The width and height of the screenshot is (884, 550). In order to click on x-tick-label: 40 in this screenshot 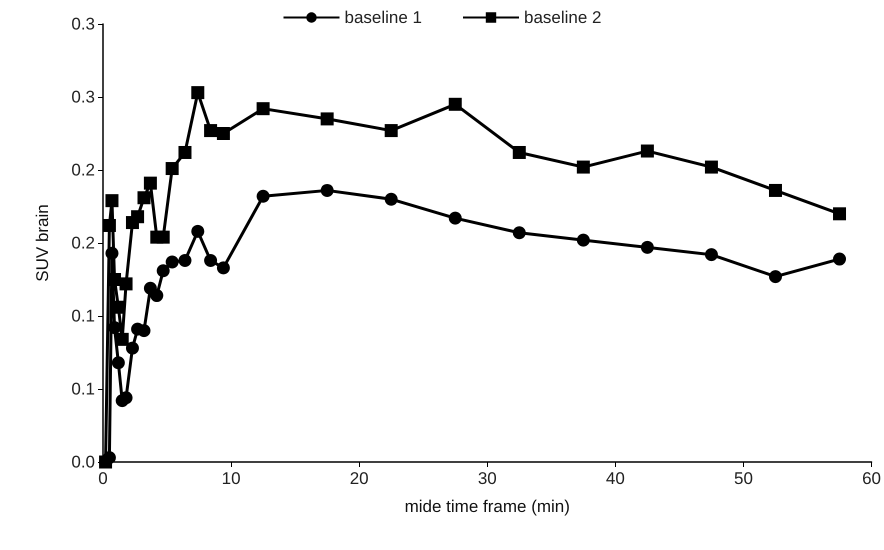, I will do `click(615, 478)`.